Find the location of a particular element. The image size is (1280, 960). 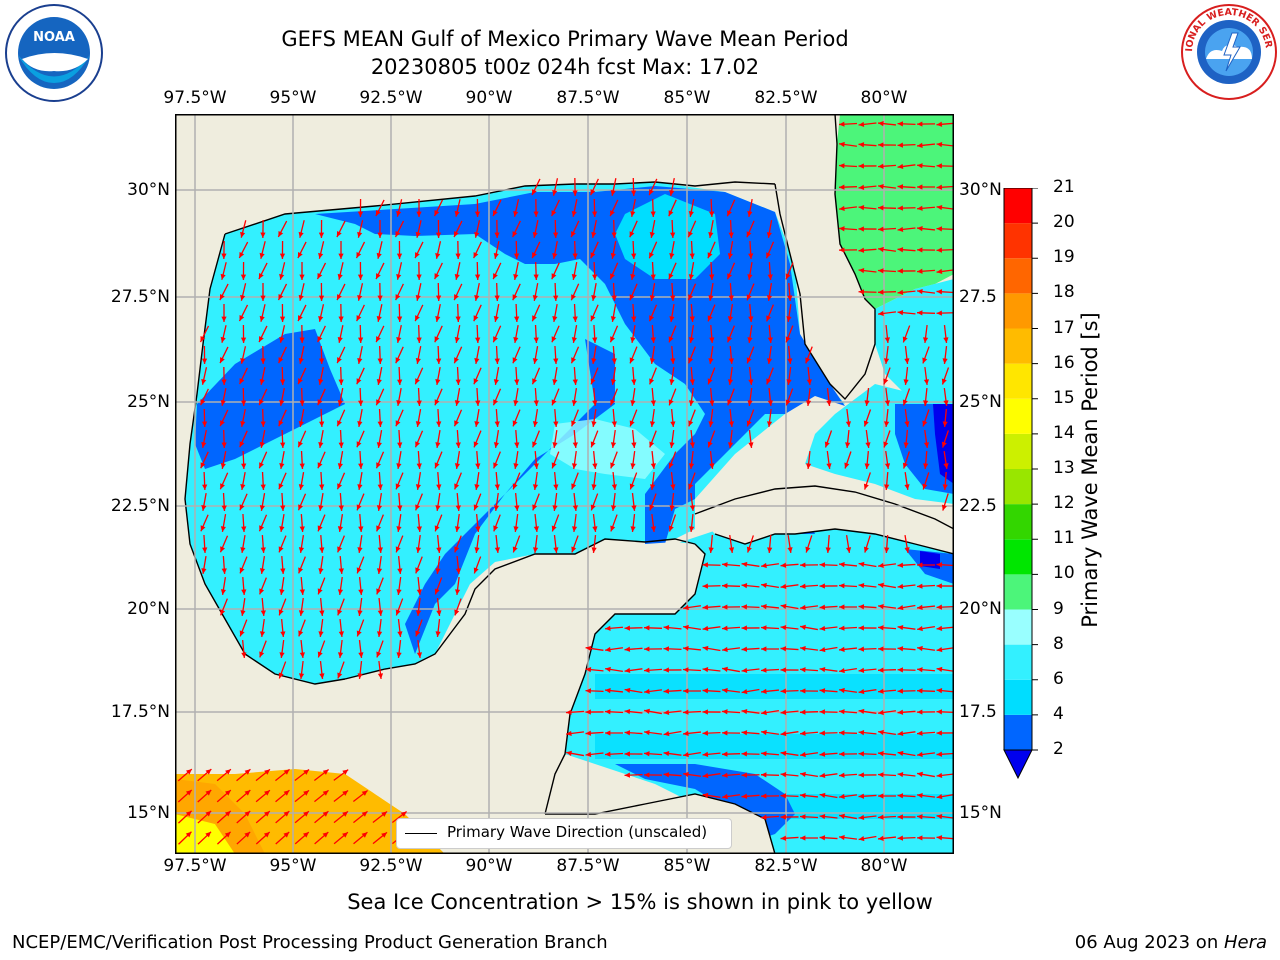

colorbar-tick-label: 17 is located at coordinates (1064, 327).